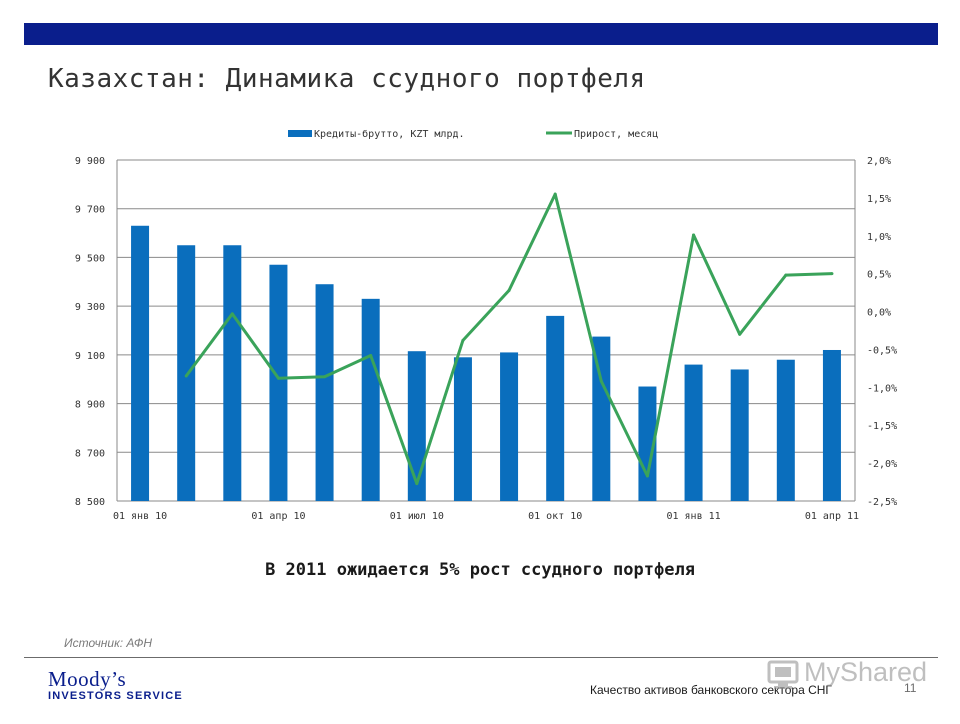  What do you see at coordinates (693, 516) in the screenshot?
I see `x-tick-label: 01 янв 11` at bounding box center [693, 516].